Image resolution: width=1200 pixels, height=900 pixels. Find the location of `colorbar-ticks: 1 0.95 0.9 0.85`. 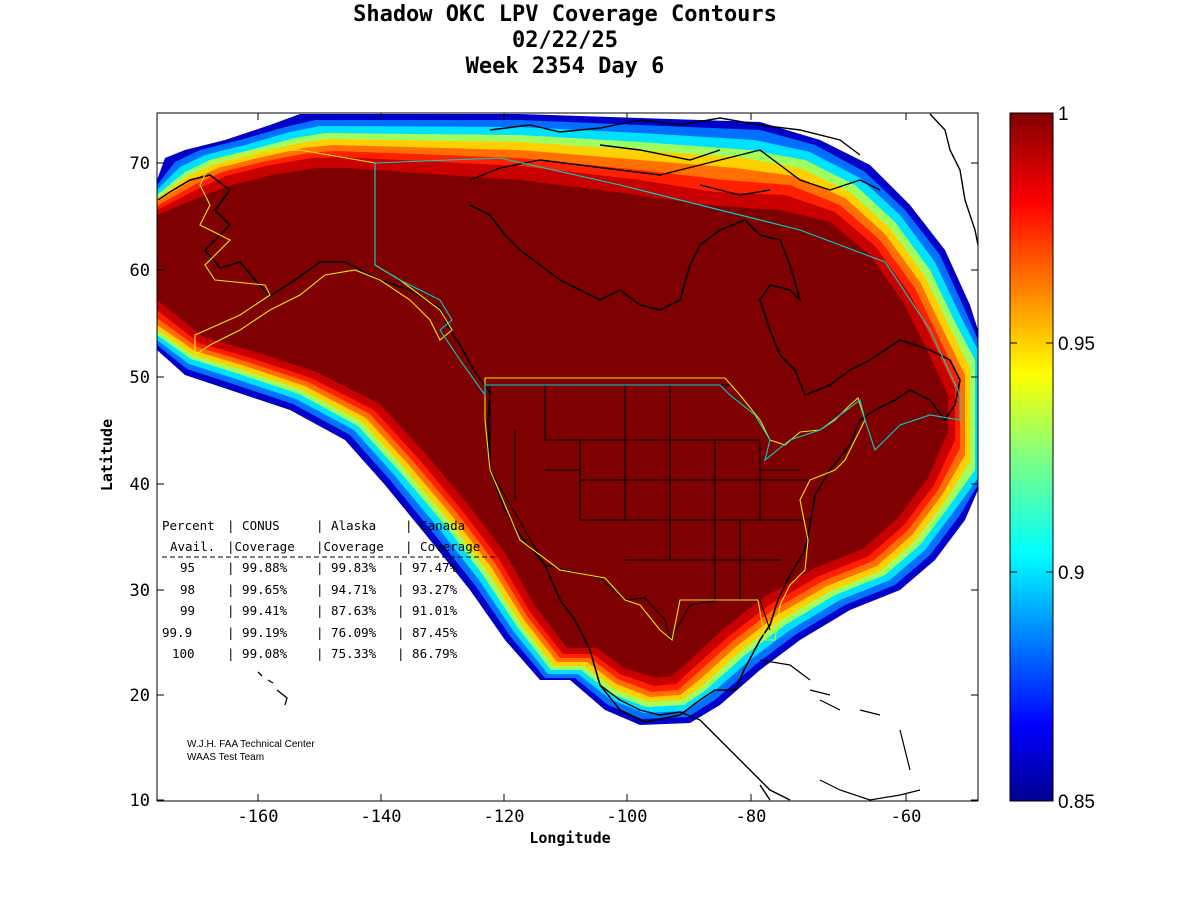

colorbar-ticks: 1 0.95 0.9 0.85 is located at coordinates (1052, 458).